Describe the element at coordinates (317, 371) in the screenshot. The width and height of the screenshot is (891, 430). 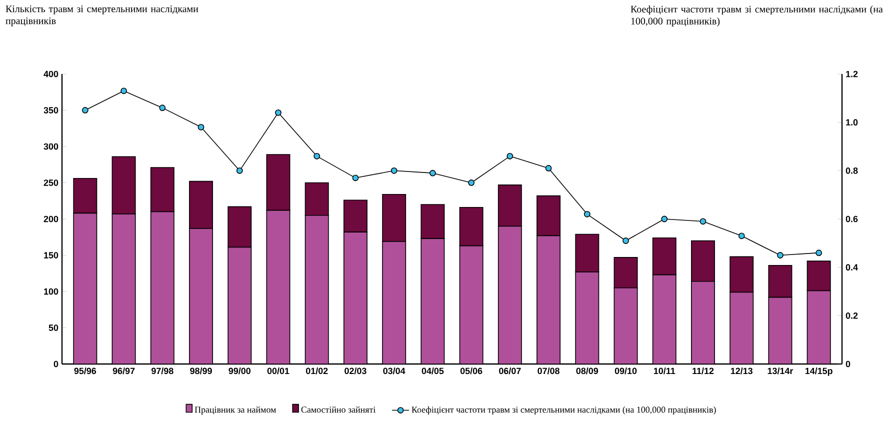
I see `x-tick-label: 01/02` at that location.